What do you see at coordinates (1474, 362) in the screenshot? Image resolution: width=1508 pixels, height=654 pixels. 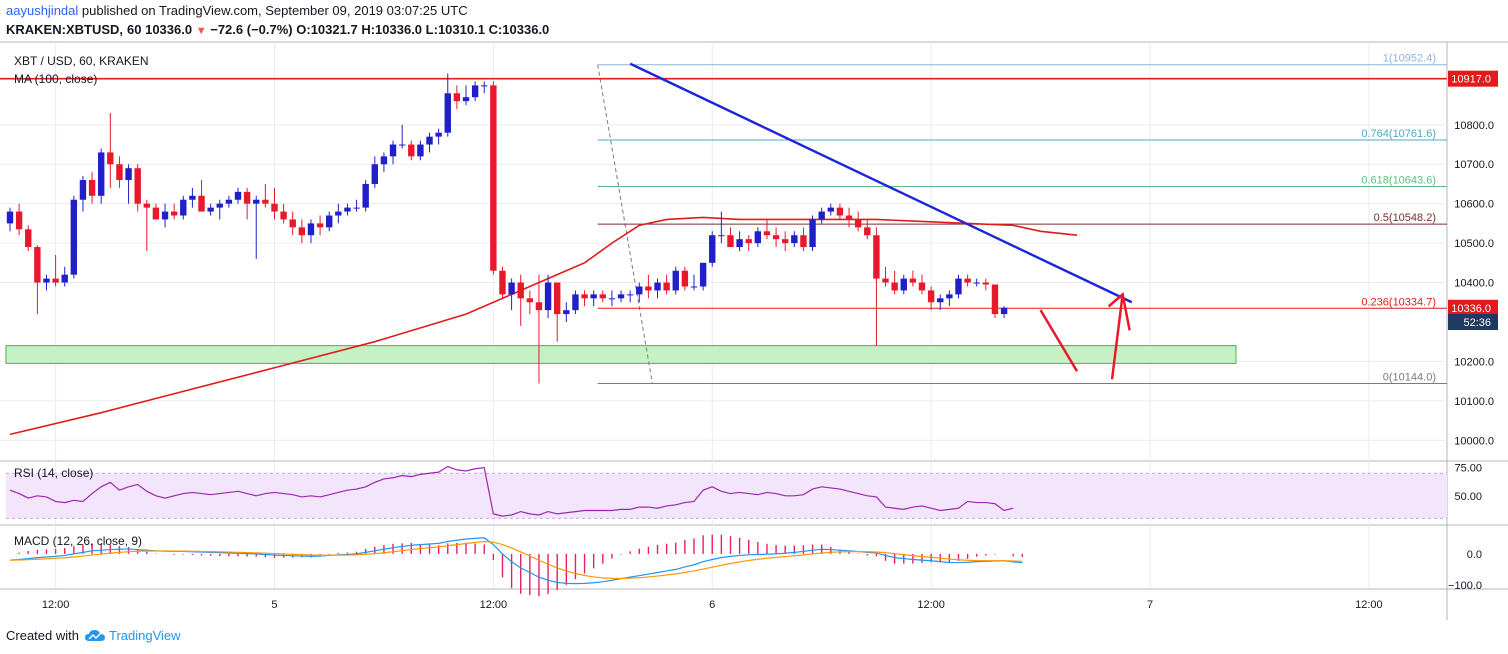 I see `price-tick-label: 10200.0` at bounding box center [1474, 362].